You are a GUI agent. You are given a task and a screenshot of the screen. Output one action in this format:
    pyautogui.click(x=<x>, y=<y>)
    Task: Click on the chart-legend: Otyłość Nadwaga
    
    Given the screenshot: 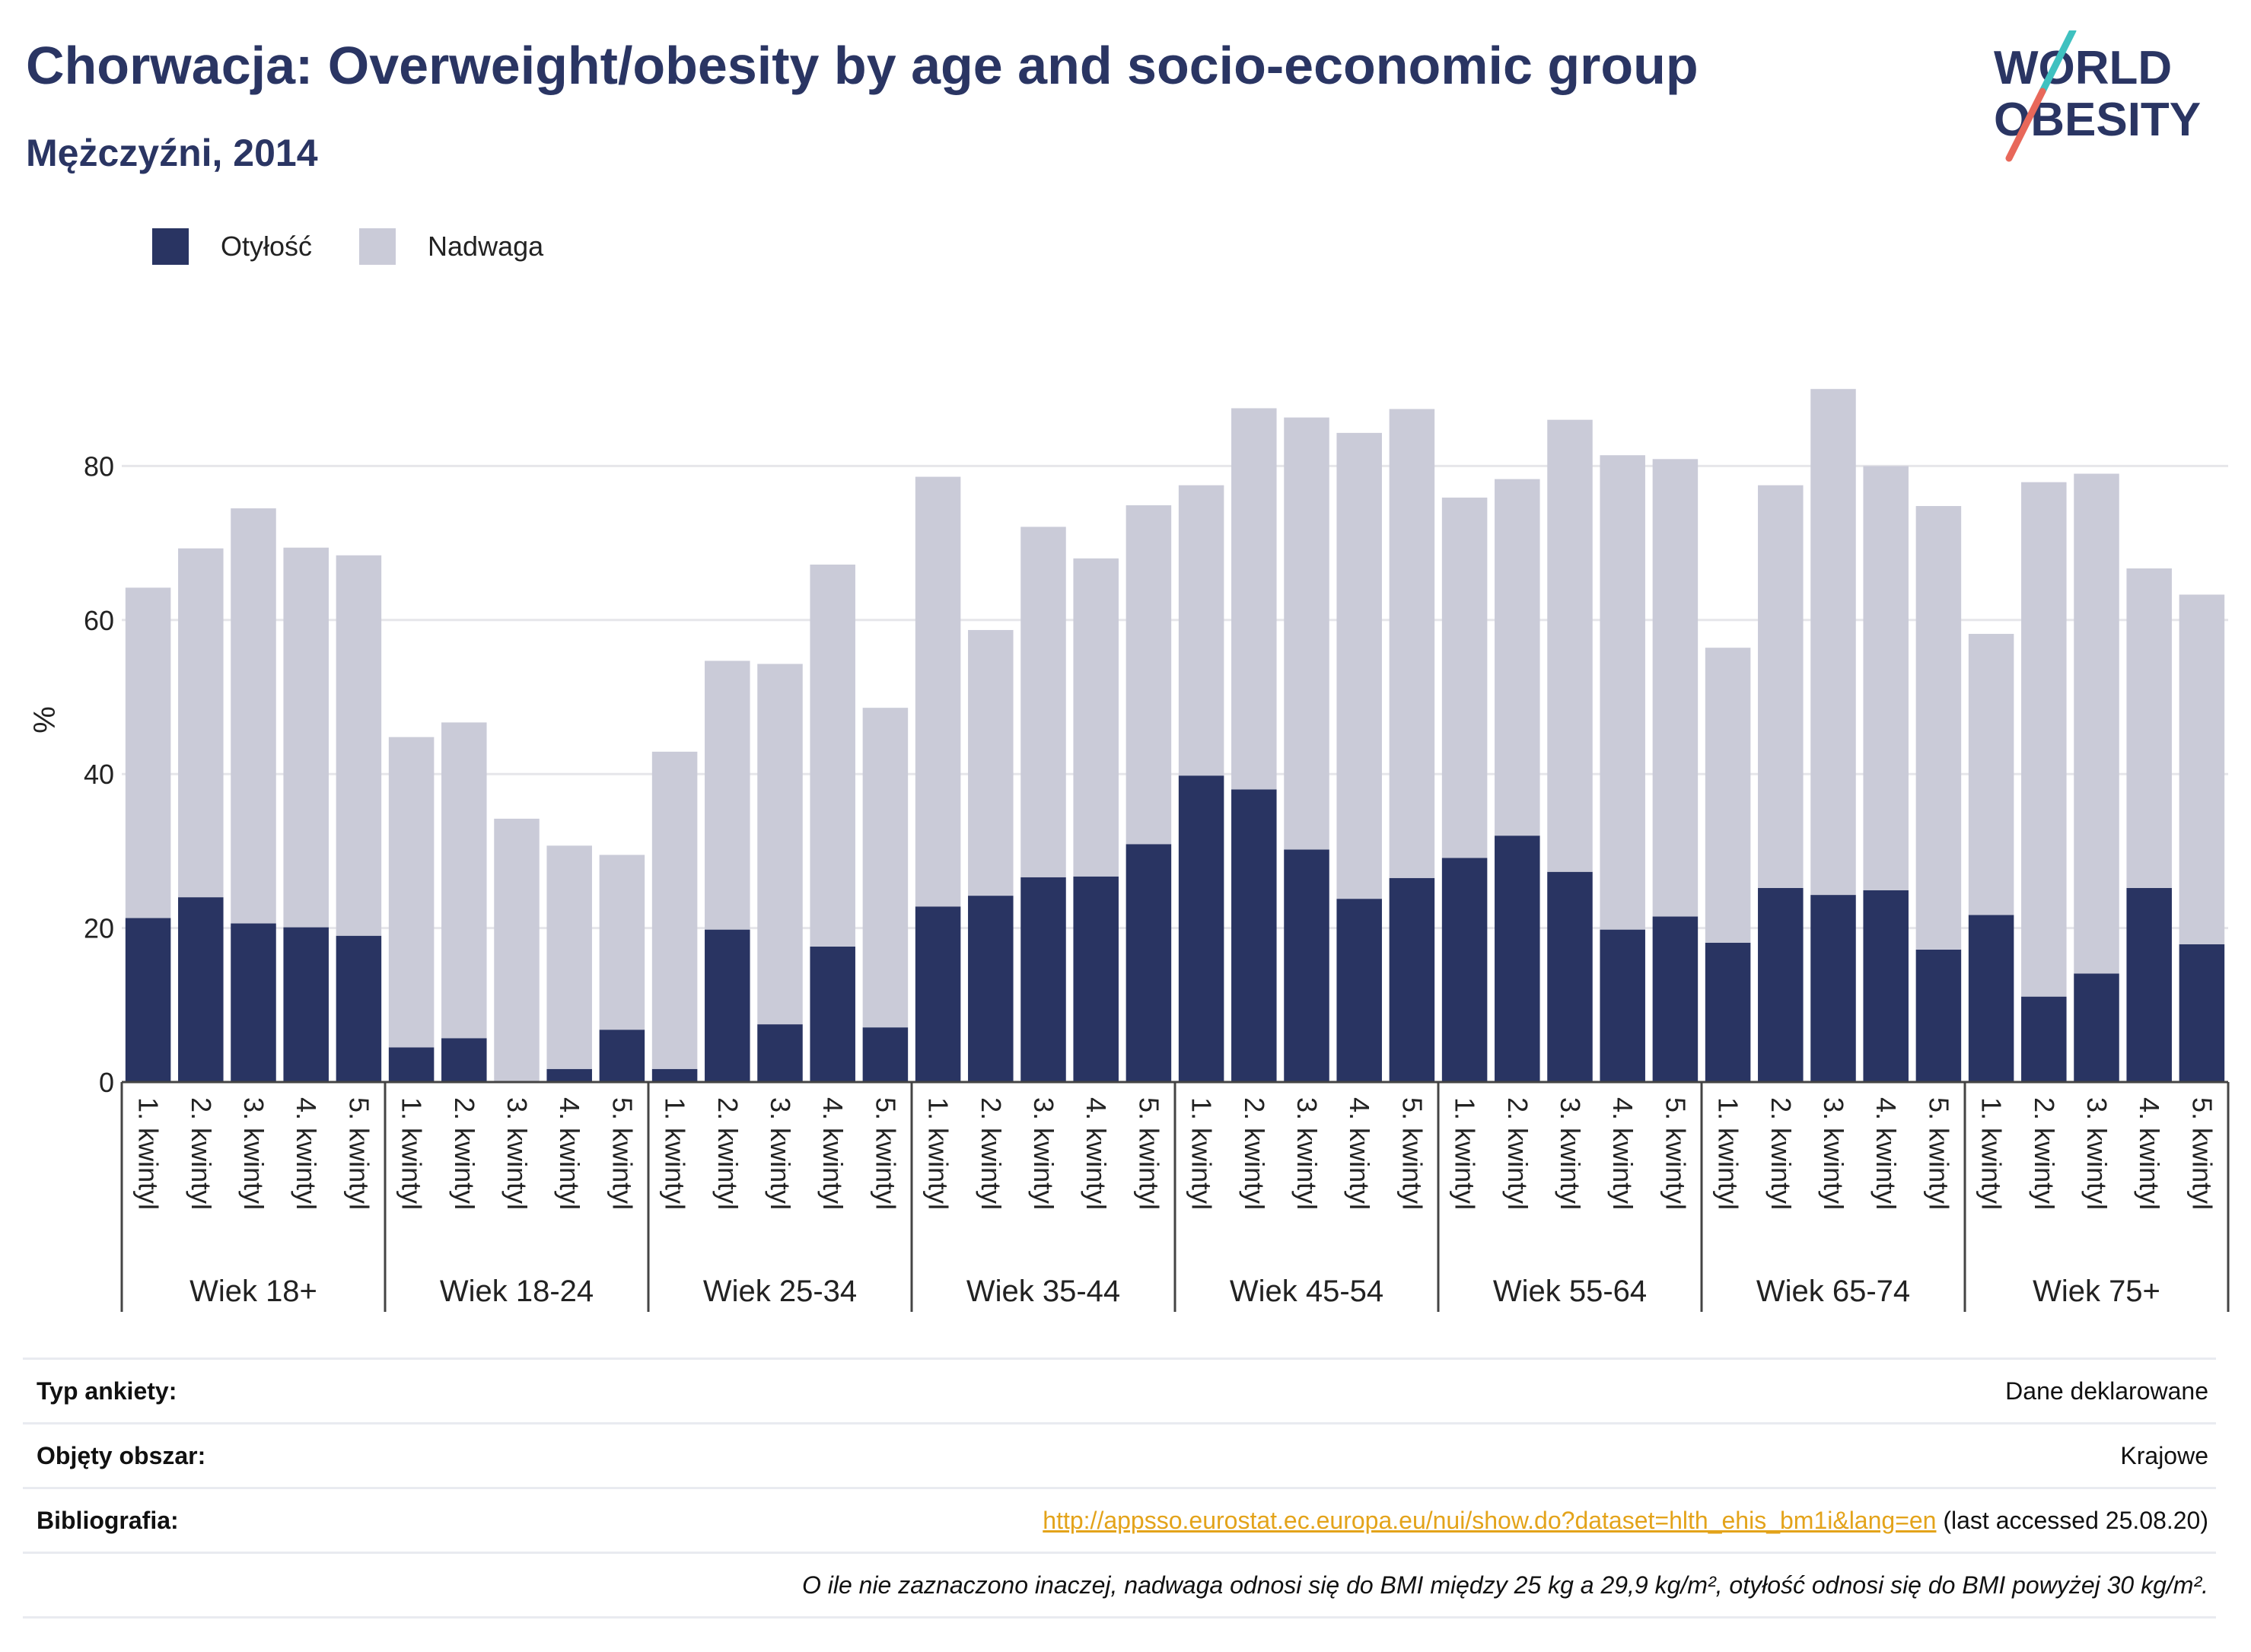 What is the action you would take?
    pyautogui.click(x=371, y=246)
    